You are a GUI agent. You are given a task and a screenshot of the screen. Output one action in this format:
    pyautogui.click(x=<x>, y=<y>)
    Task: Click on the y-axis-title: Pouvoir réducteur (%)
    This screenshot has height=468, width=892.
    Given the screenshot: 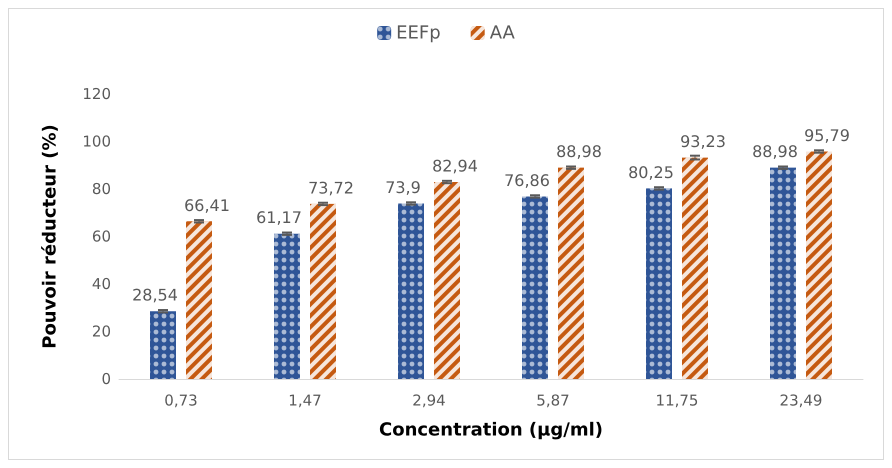 What is the action you would take?
    pyautogui.click(x=50, y=236)
    